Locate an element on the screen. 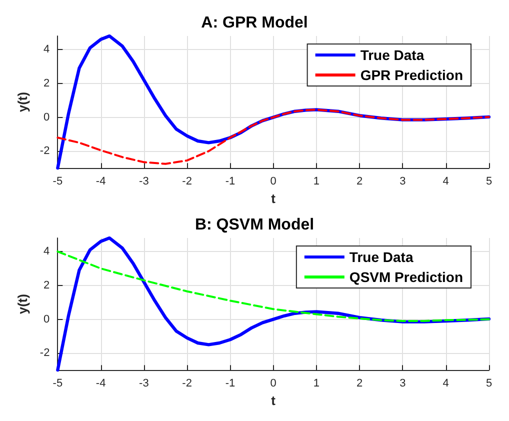 The image size is (509, 421). chart-title: B: QSVM Model is located at coordinates (254, 225).